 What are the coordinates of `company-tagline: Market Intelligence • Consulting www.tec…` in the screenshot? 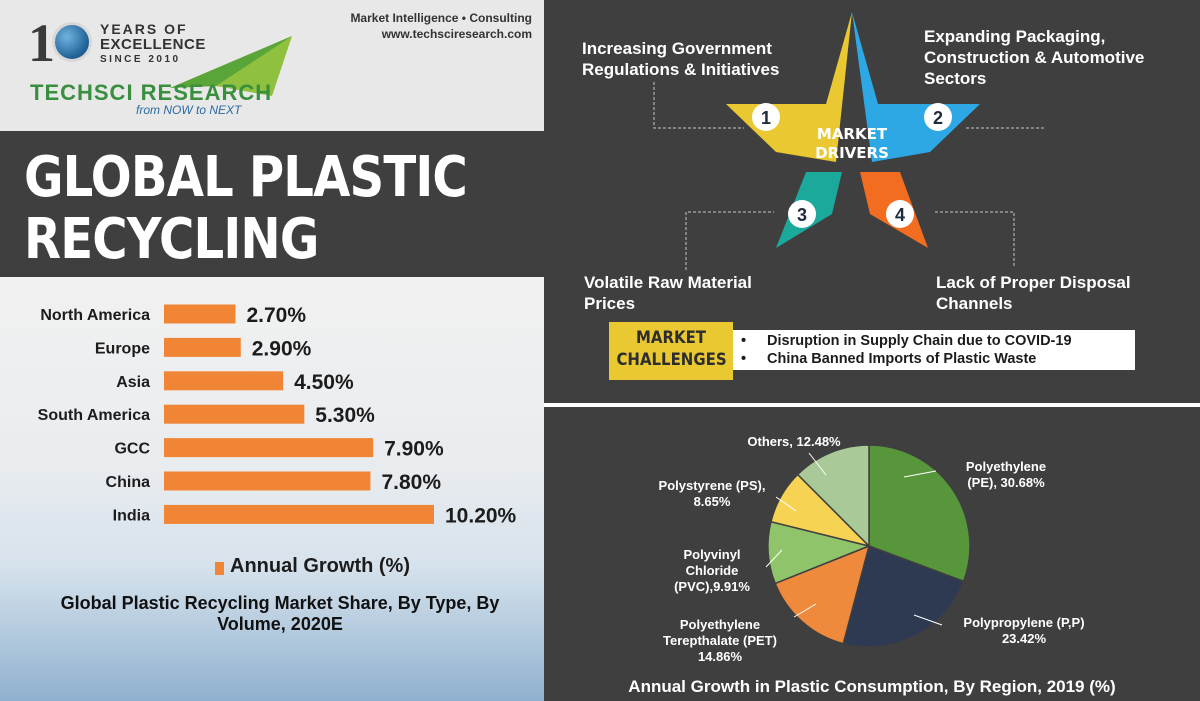 It's located at (441, 26).